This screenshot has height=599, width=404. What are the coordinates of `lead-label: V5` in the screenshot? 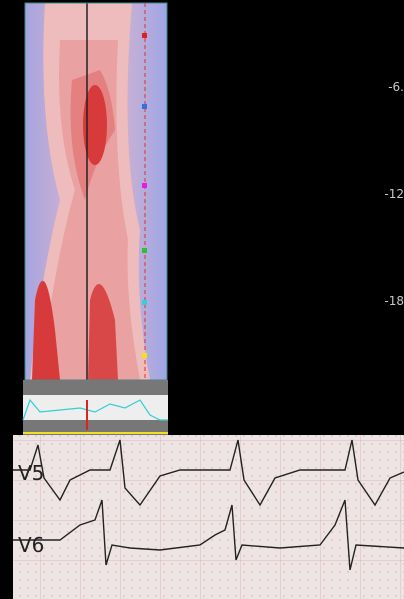 It's located at (31, 473).